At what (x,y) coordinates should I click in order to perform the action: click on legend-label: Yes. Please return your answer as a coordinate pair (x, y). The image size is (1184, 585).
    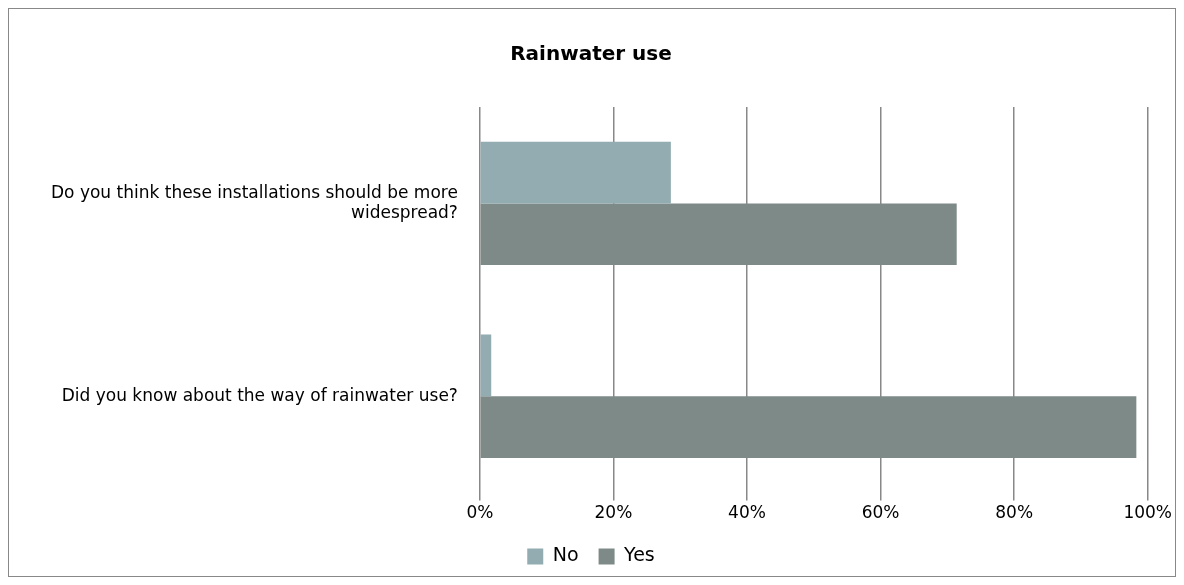
    Looking at the image, I should click on (639, 554).